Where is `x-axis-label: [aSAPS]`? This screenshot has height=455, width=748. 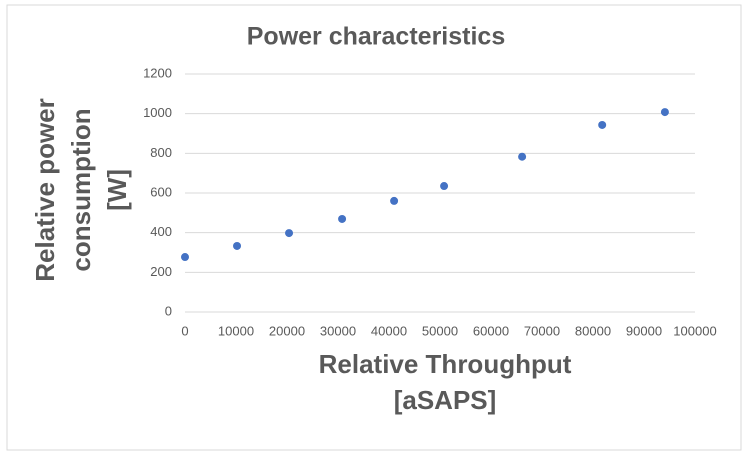 x-axis-label: [aSAPS] is located at coordinates (445, 400).